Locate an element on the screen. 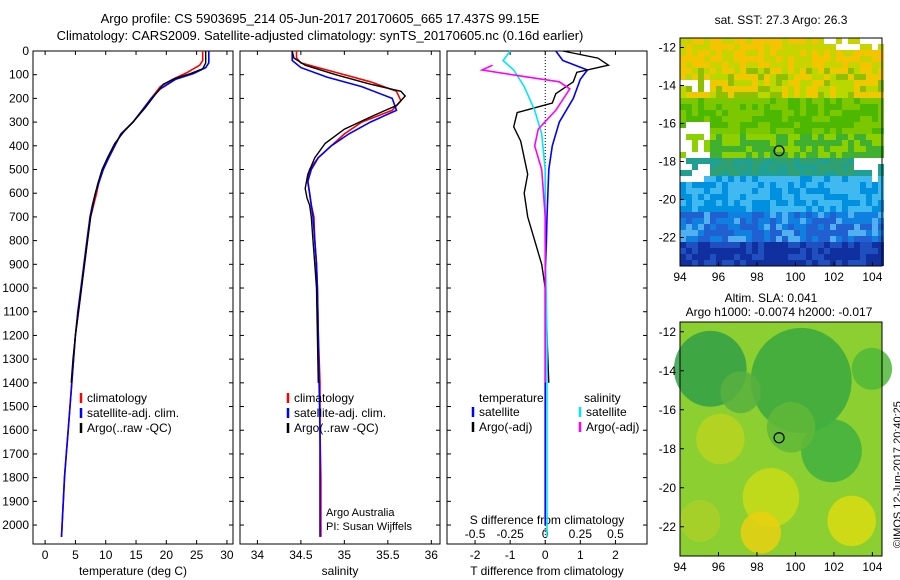 The height and width of the screenshot is (580, 900). y-tick-label: 2000 is located at coordinates (15, 525).